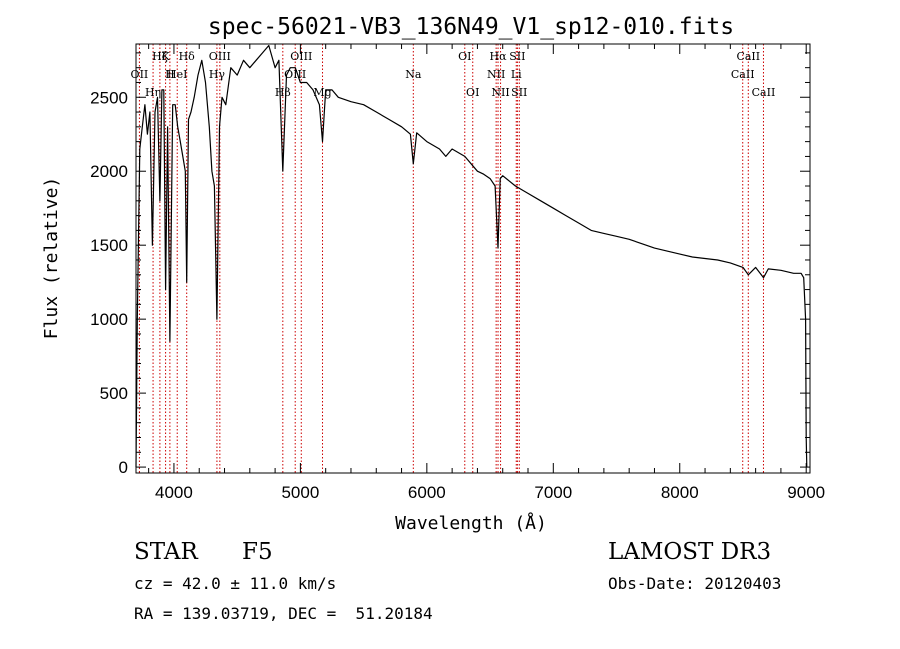  I want to click on line-label-3: K, so click(165, 56).